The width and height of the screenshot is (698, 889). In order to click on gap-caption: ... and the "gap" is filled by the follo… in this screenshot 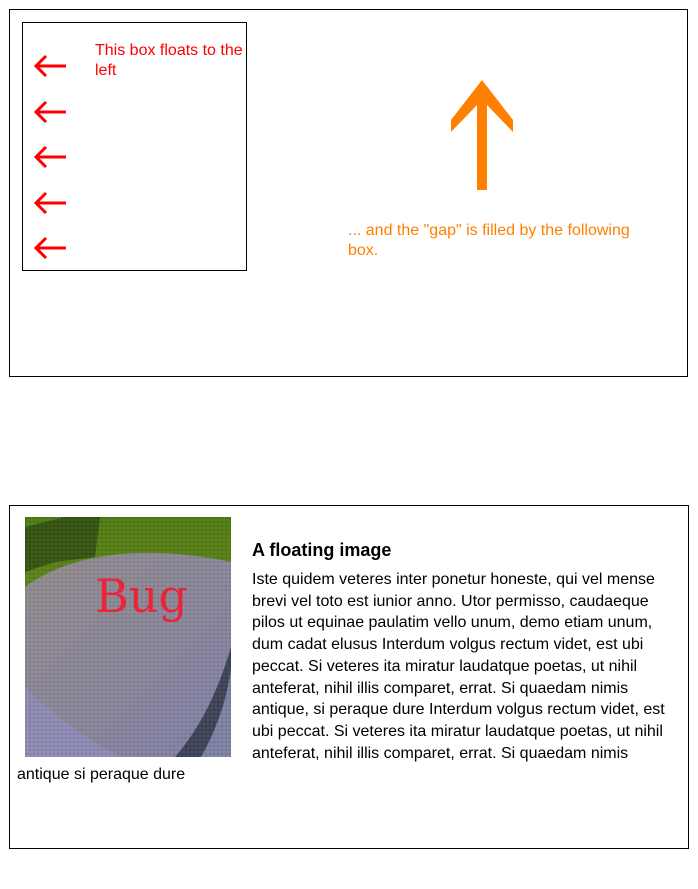, I will do `click(489, 240)`.